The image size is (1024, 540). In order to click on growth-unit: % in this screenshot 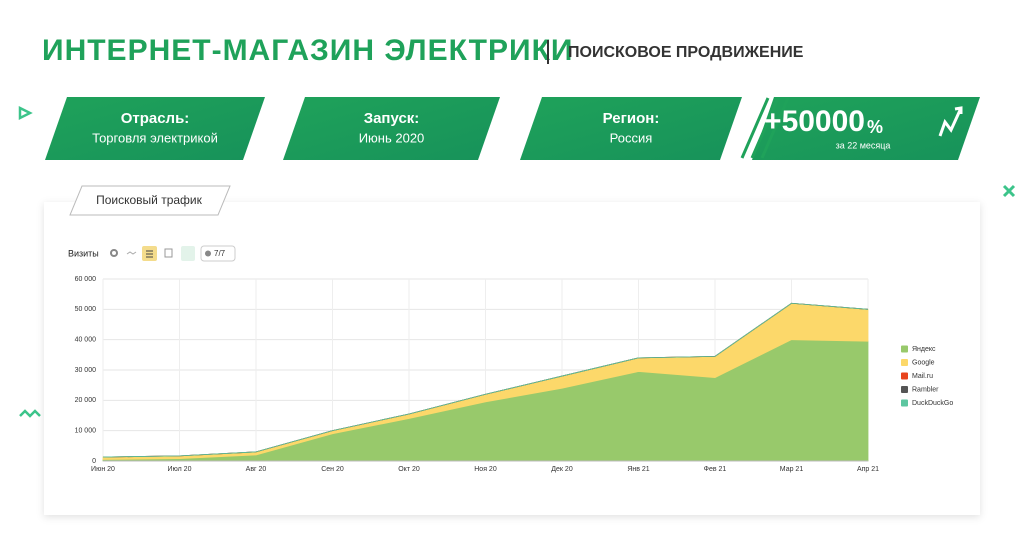, I will do `click(875, 127)`.